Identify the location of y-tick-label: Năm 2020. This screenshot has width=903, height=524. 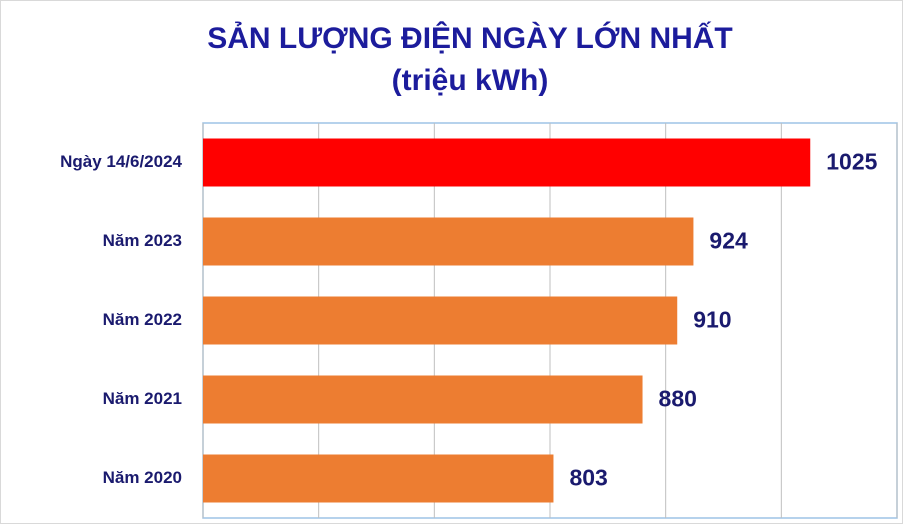
(142, 477).